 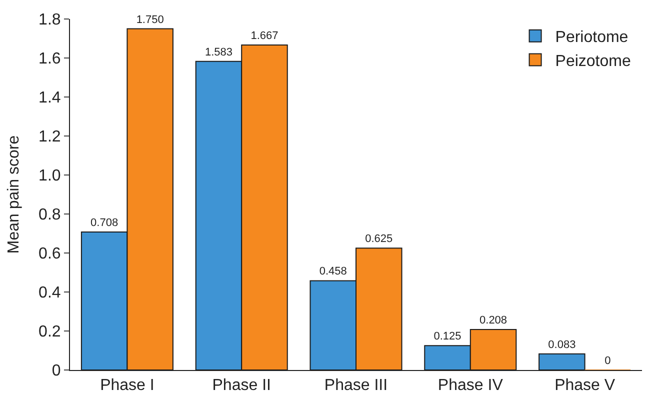 I want to click on x-tick-label: Phase III, so click(x=356, y=385).